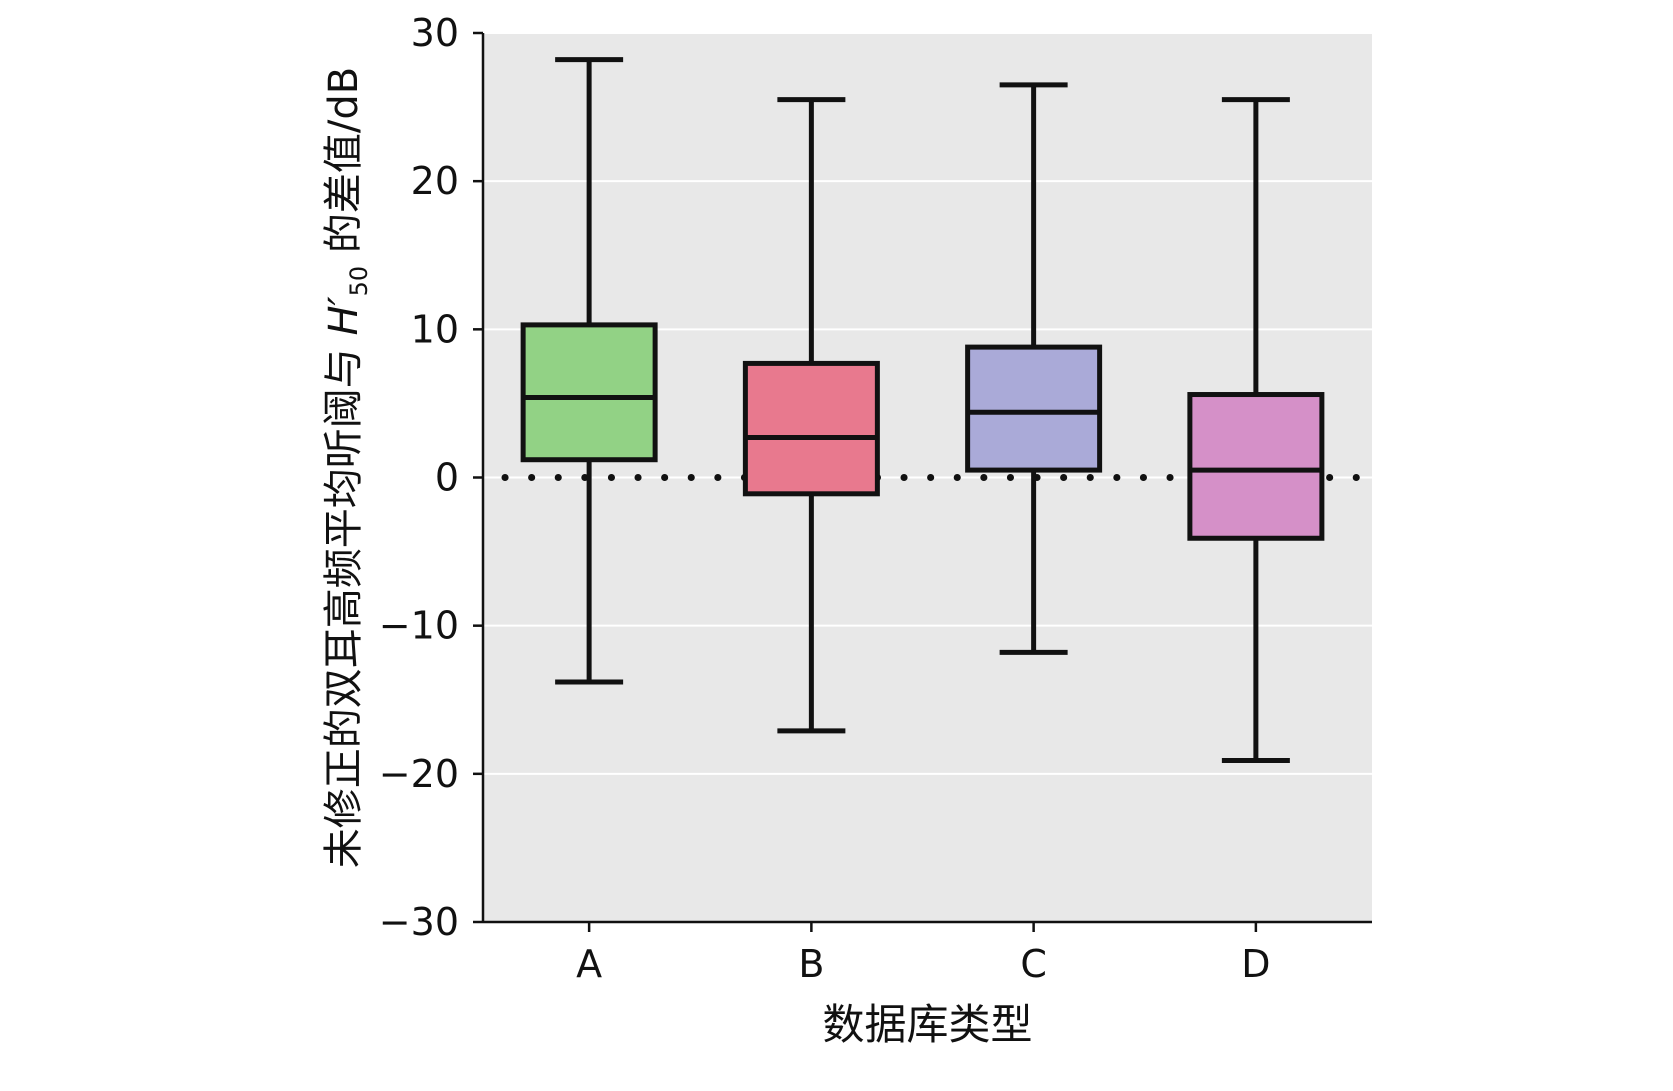  I want to click on box-D, so click(1256, 430).